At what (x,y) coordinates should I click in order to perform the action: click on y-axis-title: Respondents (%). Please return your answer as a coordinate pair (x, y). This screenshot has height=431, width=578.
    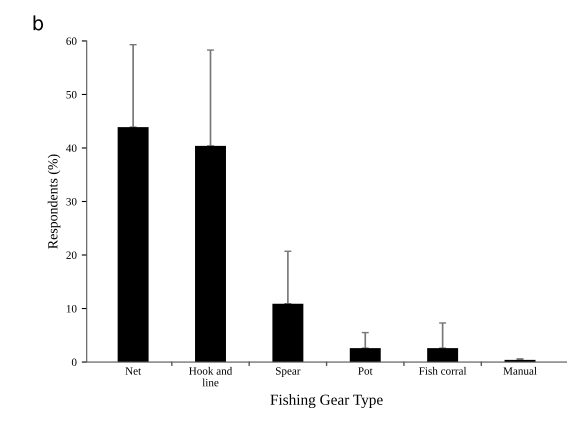
    Looking at the image, I should click on (54, 201).